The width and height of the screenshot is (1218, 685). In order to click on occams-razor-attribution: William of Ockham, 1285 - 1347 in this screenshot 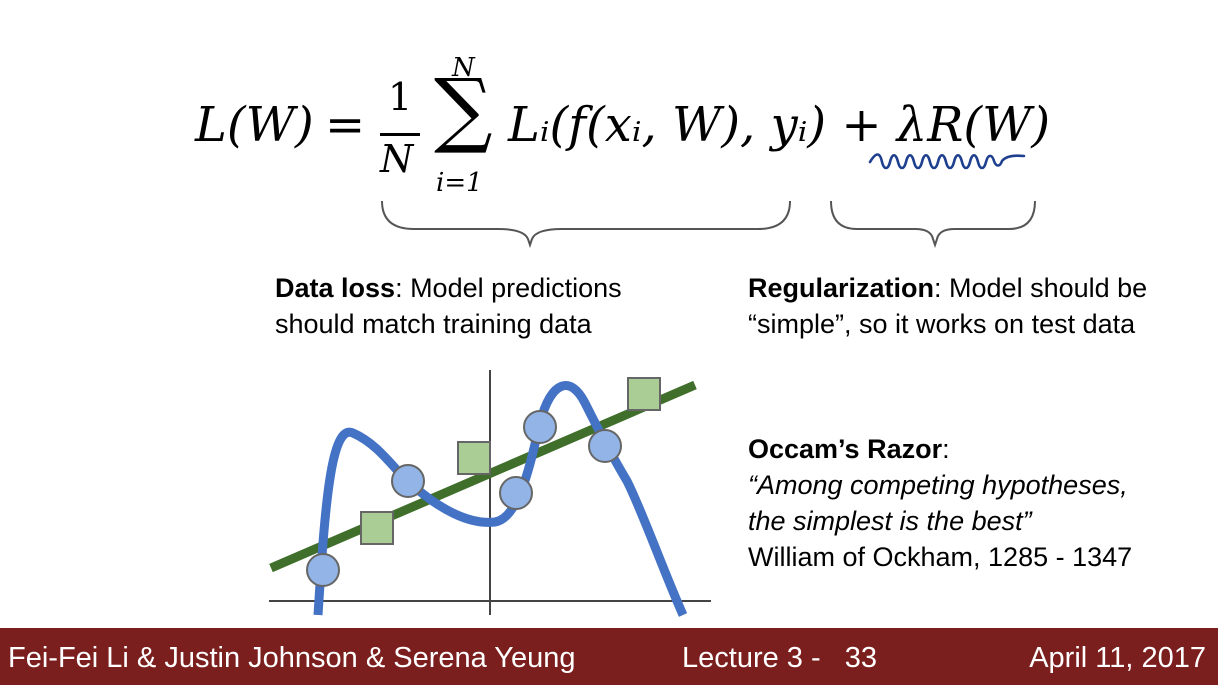, I will do `click(940, 557)`.